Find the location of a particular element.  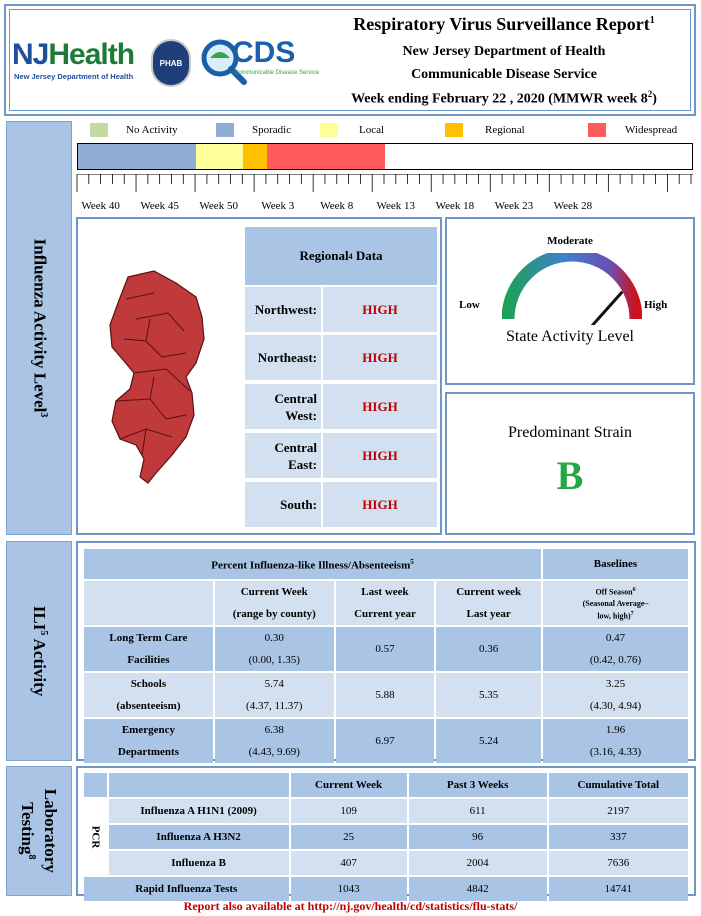

ili-activity-sidebar: ILI5 Activity is located at coordinates (39, 651).